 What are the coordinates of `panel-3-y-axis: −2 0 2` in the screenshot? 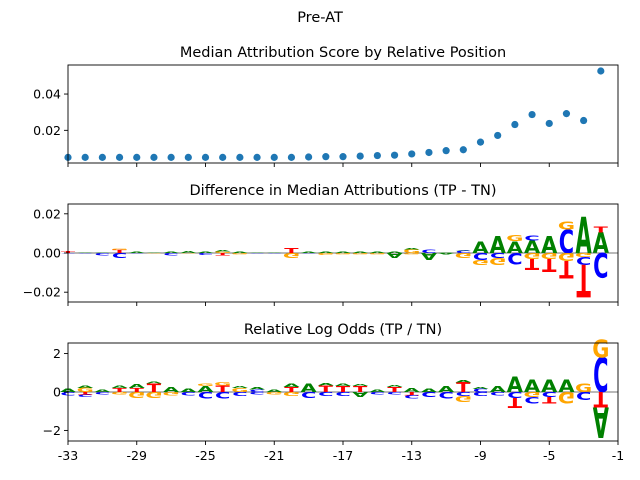 It's located at (55, 392).